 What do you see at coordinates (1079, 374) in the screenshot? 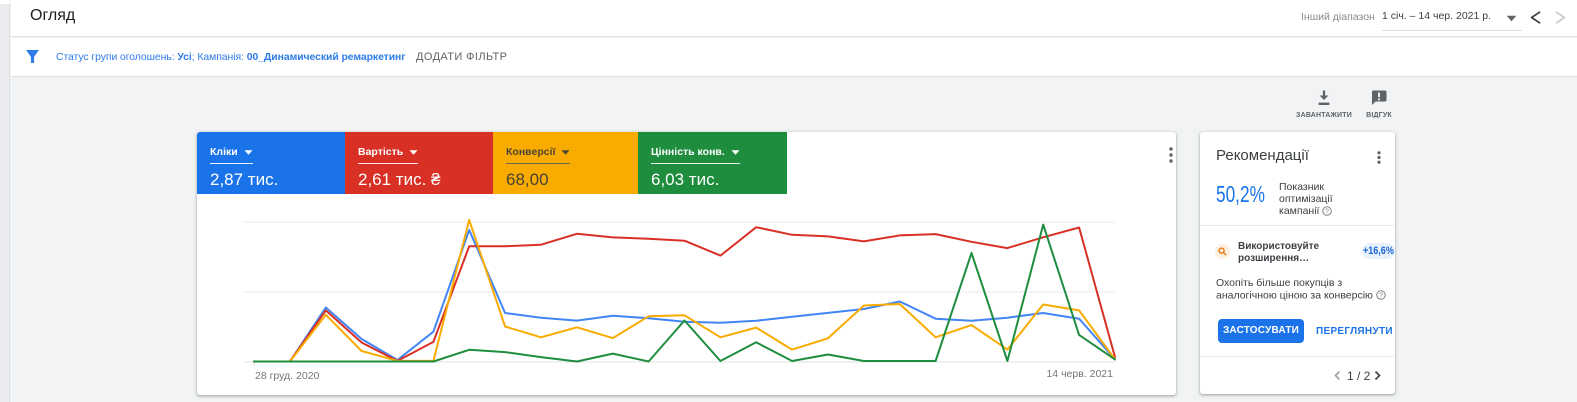
I see `svg-text: 14 черв. 2021` at bounding box center [1079, 374].